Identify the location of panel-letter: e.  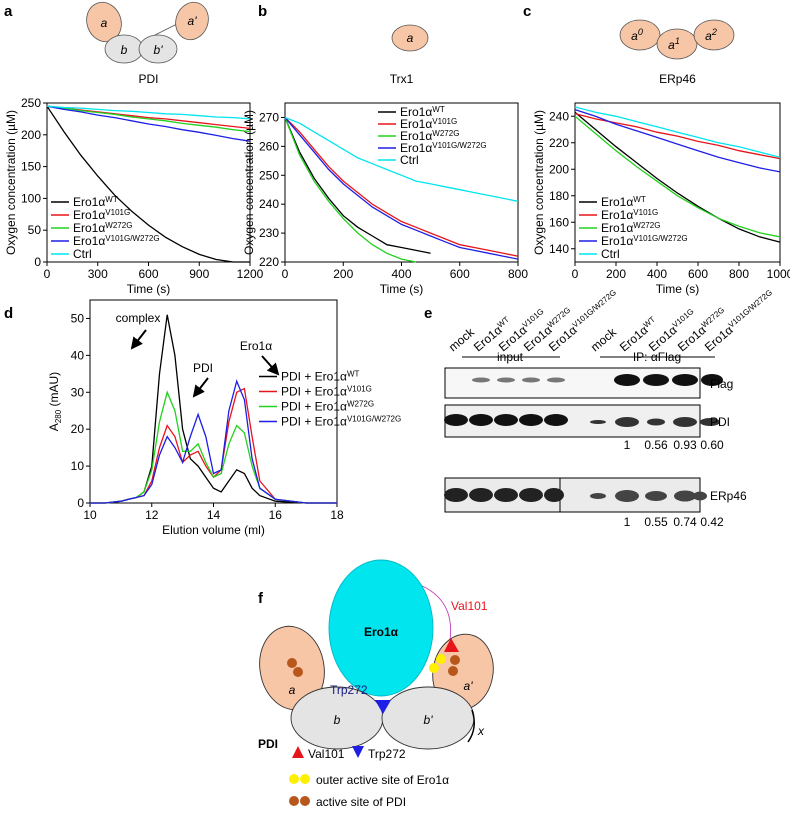
(428, 313).